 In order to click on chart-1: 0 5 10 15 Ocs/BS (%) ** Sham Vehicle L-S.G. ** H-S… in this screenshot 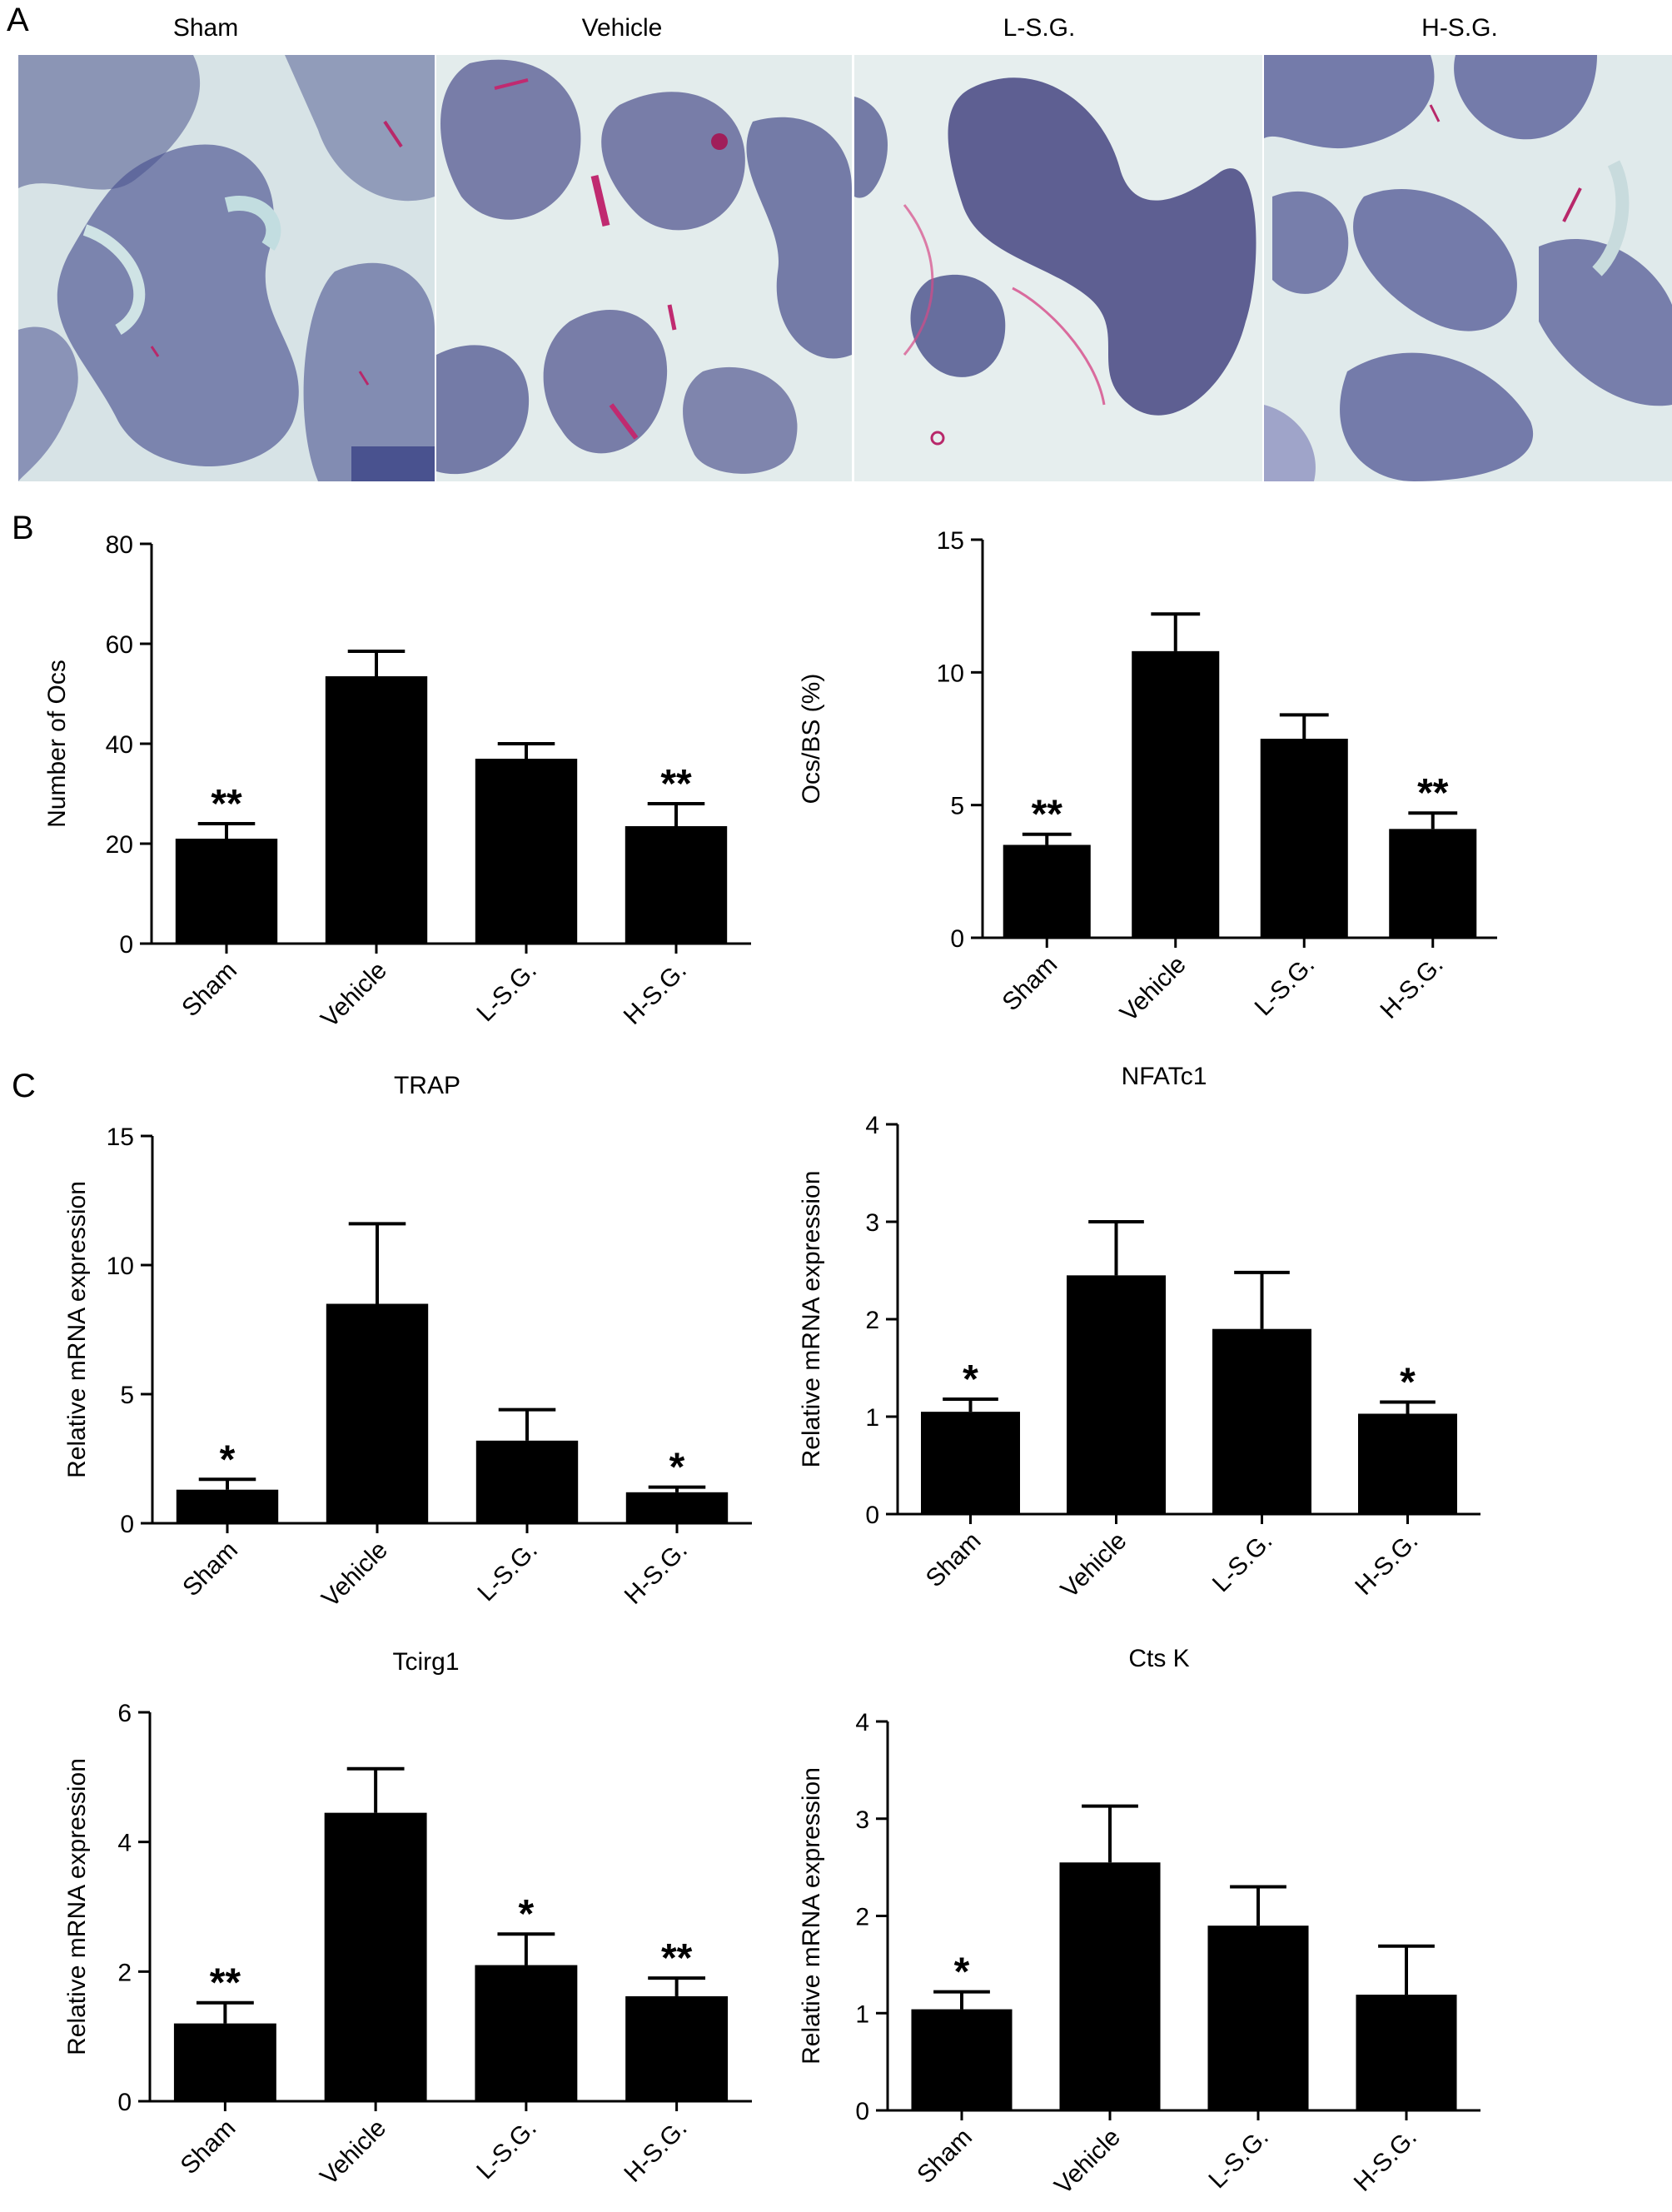, I will do `click(1147, 777)`.